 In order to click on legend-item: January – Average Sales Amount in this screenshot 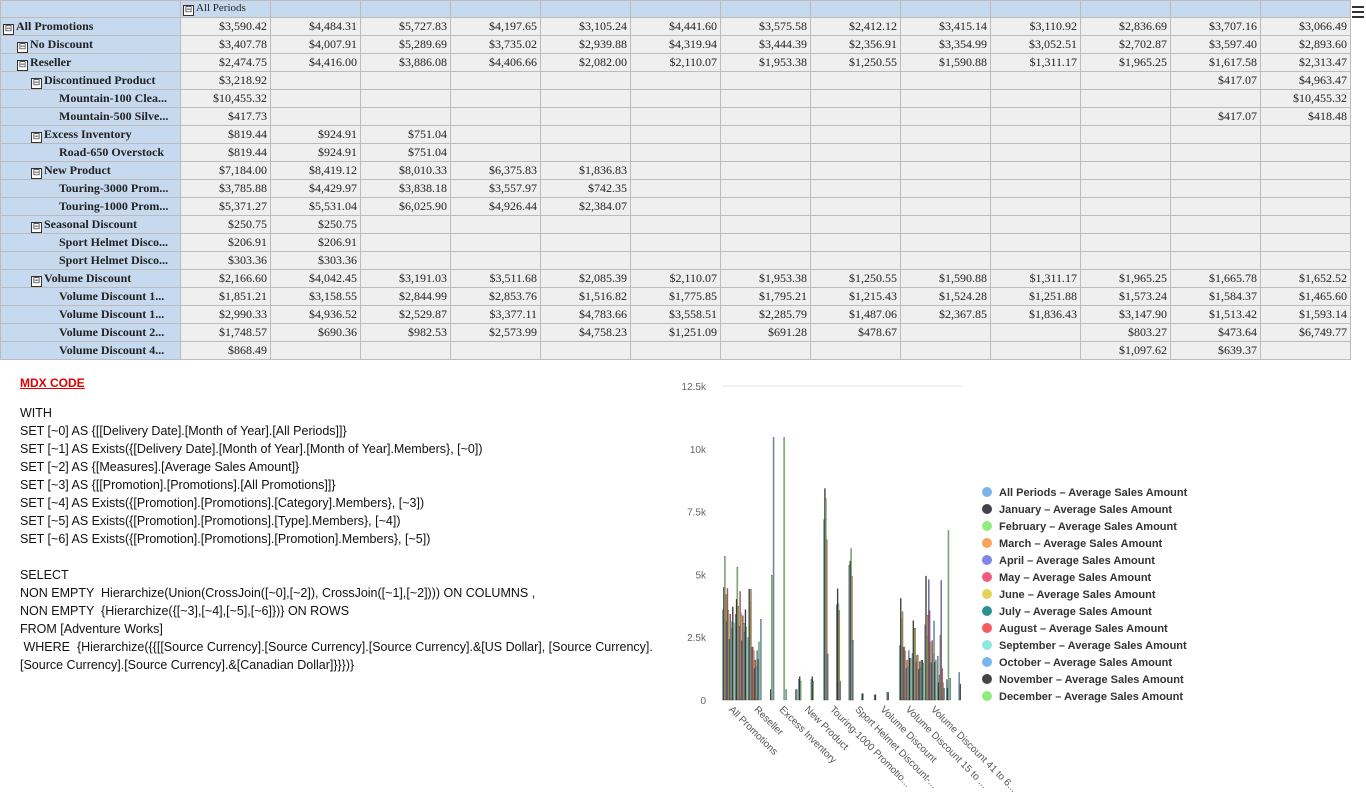, I will do `click(1077, 510)`.